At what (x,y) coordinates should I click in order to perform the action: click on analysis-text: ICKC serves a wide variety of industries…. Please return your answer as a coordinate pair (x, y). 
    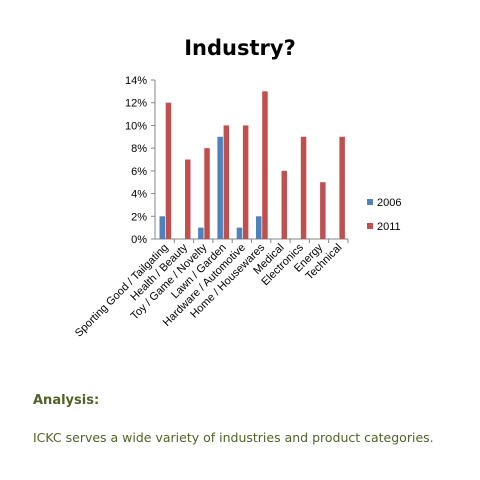
    Looking at the image, I should click on (233, 437).